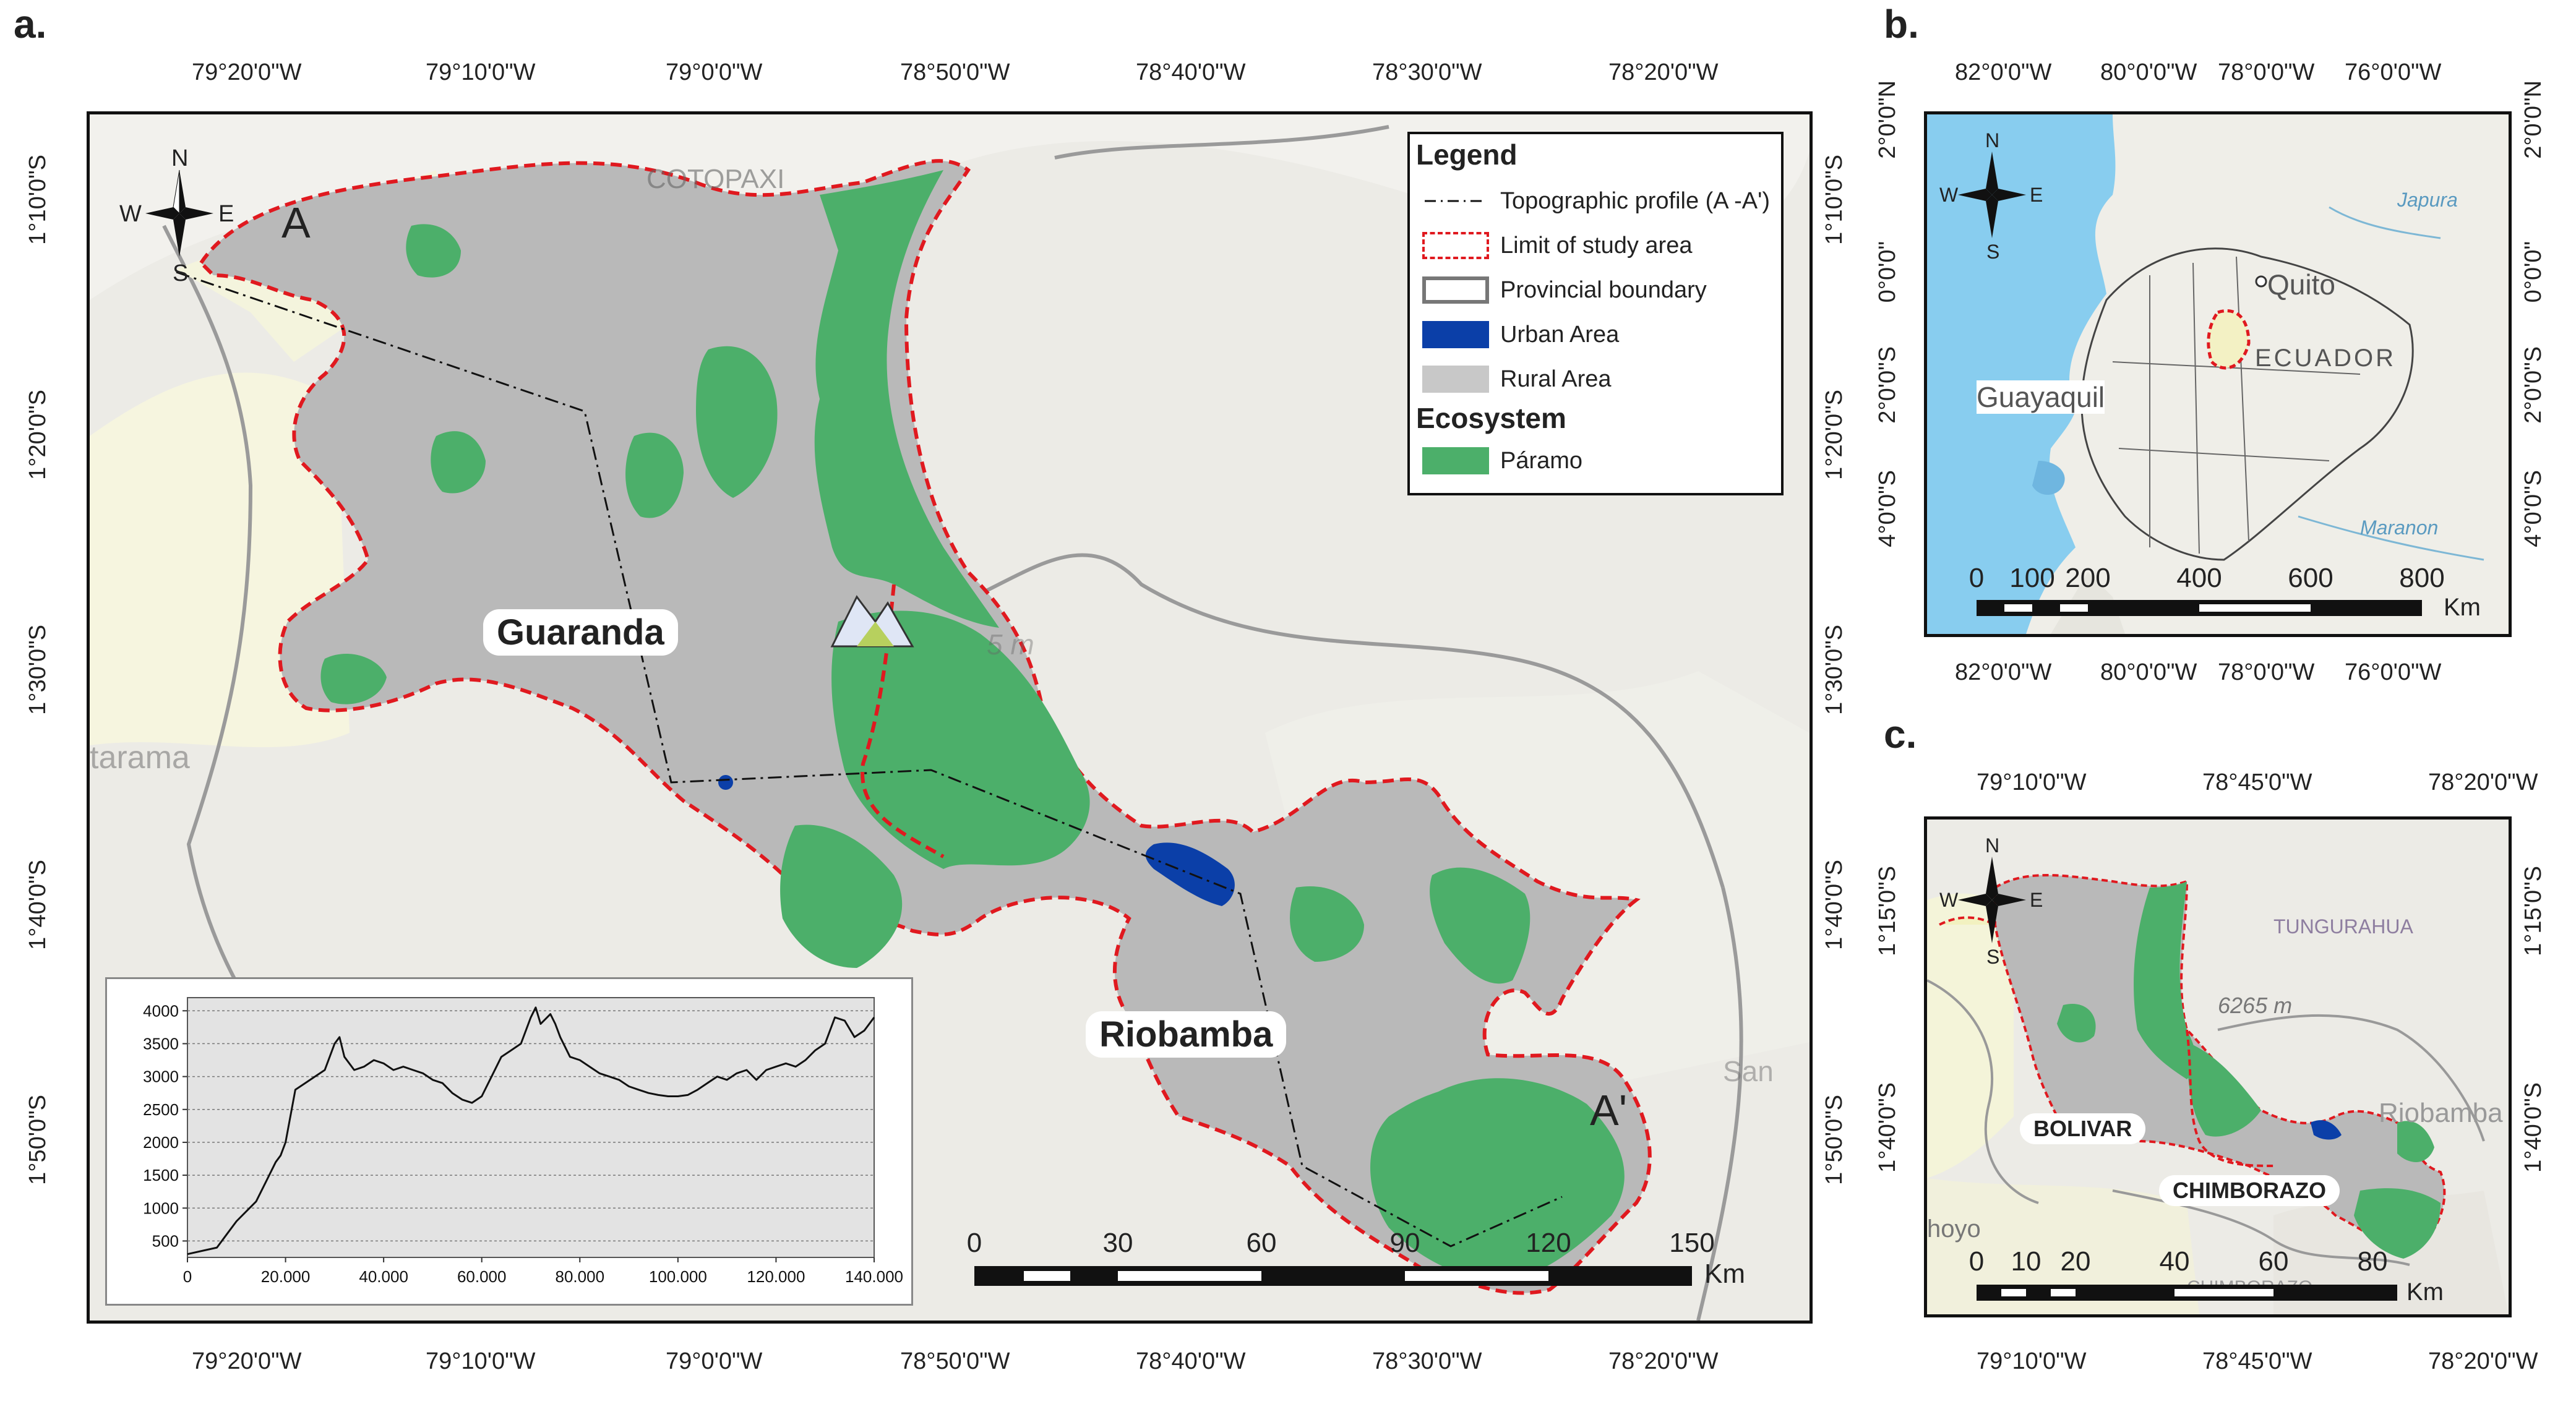 This screenshot has width=2576, height=1404. Describe the element at coordinates (1901, 734) in the screenshot. I see `panel-c-letter: c.` at that location.